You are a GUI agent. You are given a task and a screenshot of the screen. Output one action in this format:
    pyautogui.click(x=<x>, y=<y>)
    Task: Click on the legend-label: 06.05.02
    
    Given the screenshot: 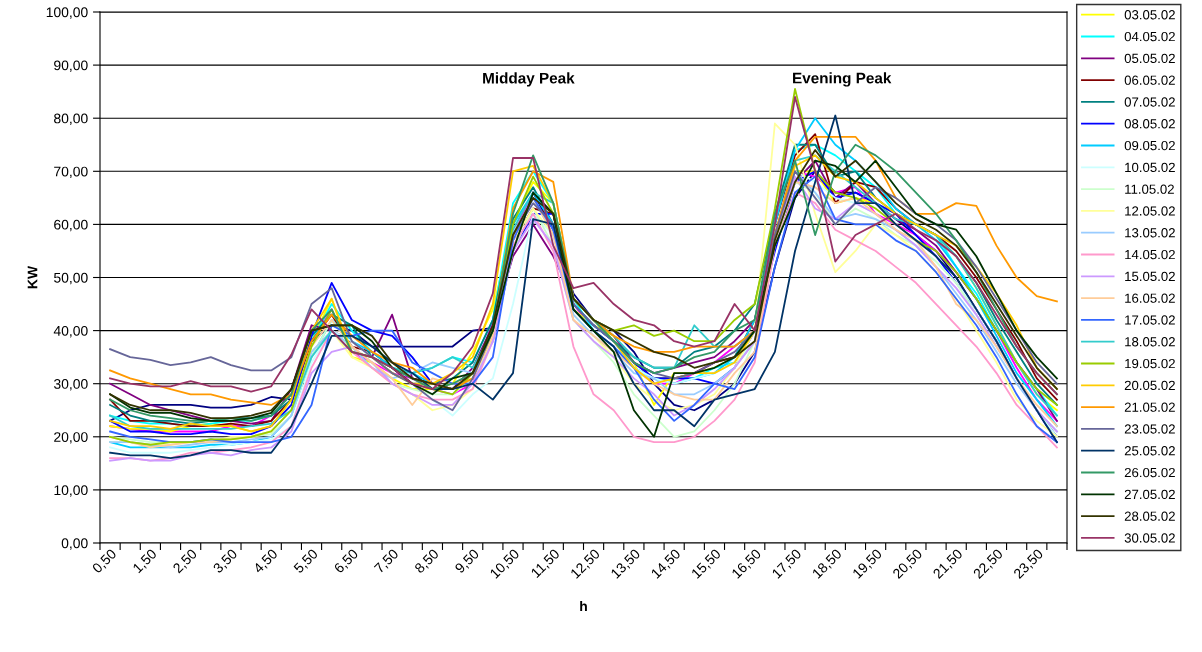 What is the action you would take?
    pyautogui.click(x=1149, y=80)
    